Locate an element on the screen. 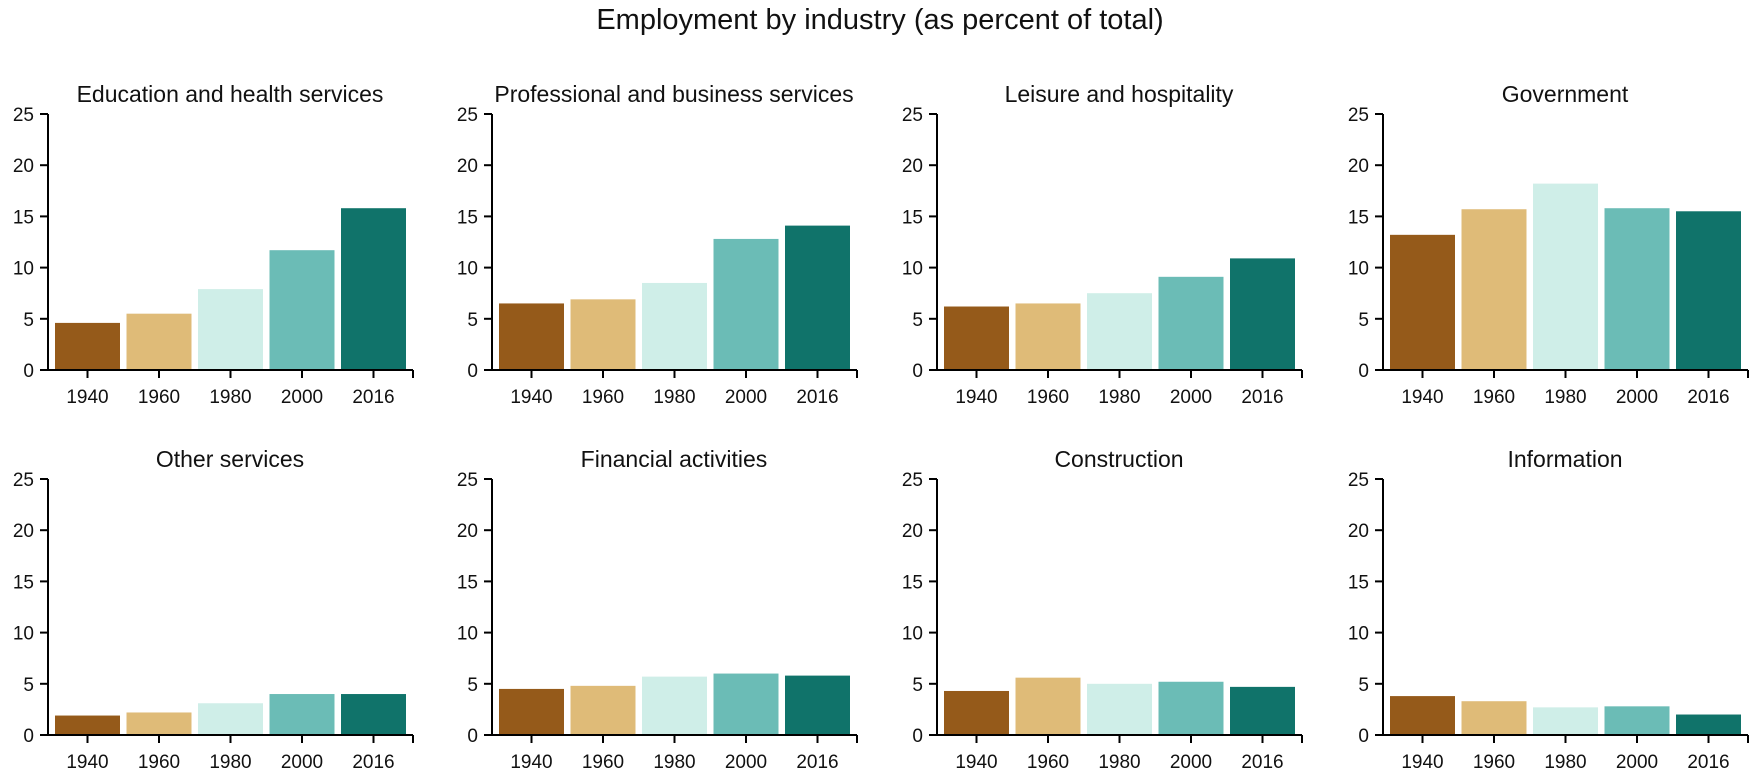  panel-title: Other services is located at coordinates (230, 459).